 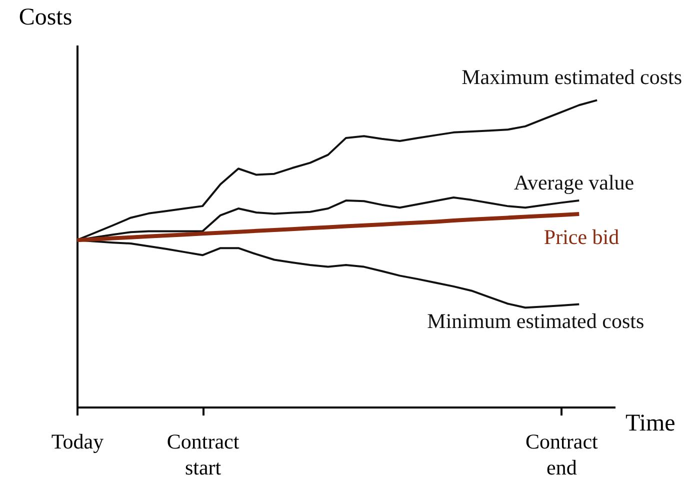 I want to click on y-axis-title: Costs, so click(x=45, y=17).